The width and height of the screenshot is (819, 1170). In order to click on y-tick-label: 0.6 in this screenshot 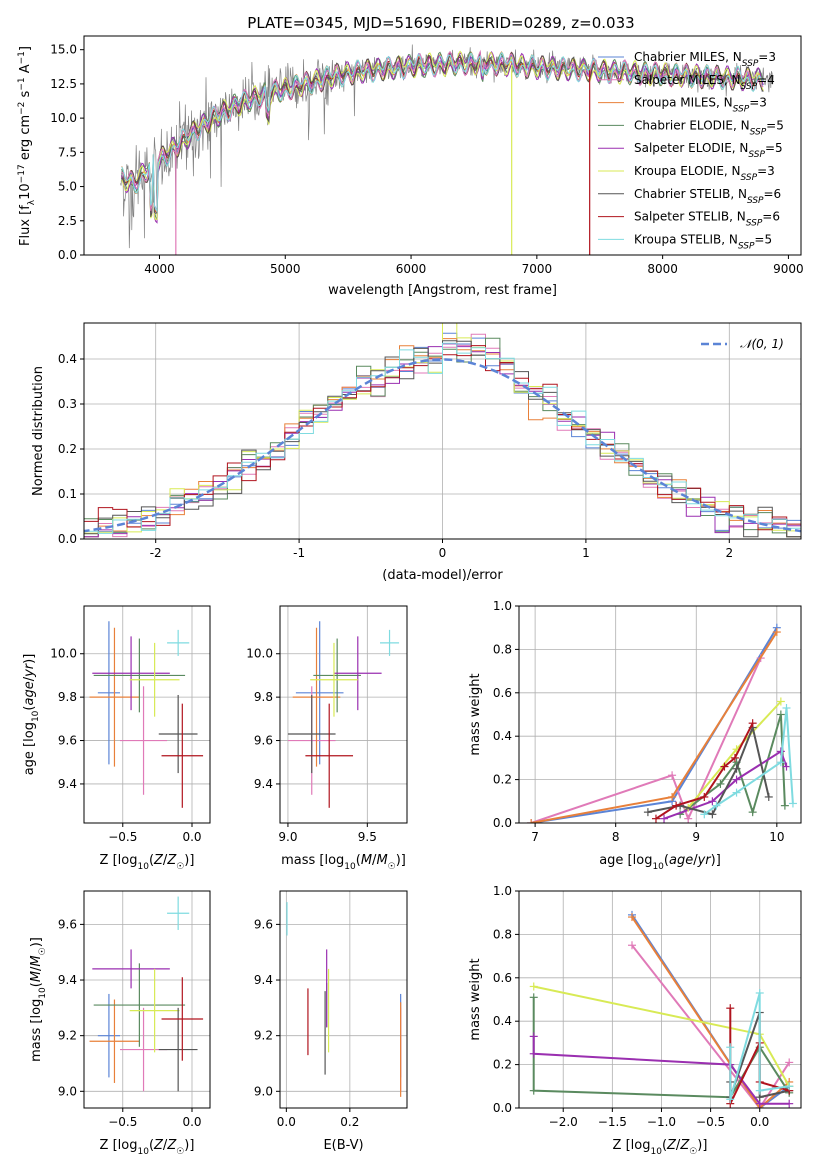, I will do `click(502, 693)`.